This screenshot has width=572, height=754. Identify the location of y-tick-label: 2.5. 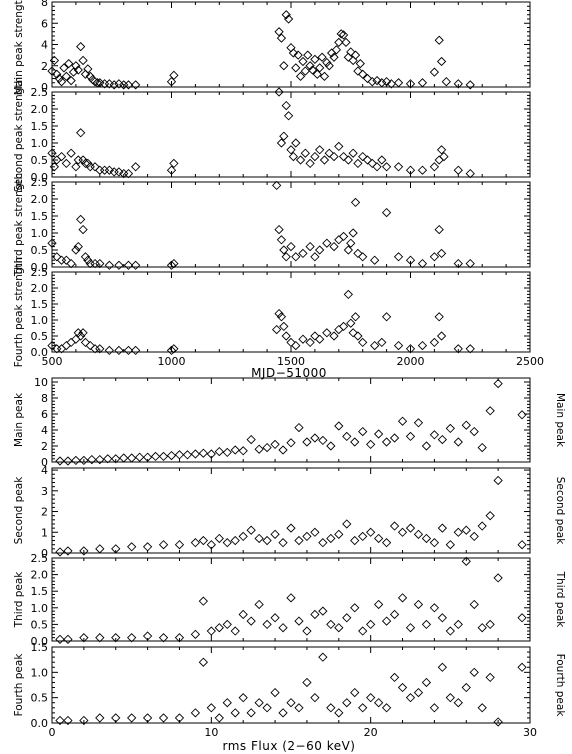
(40, 92).